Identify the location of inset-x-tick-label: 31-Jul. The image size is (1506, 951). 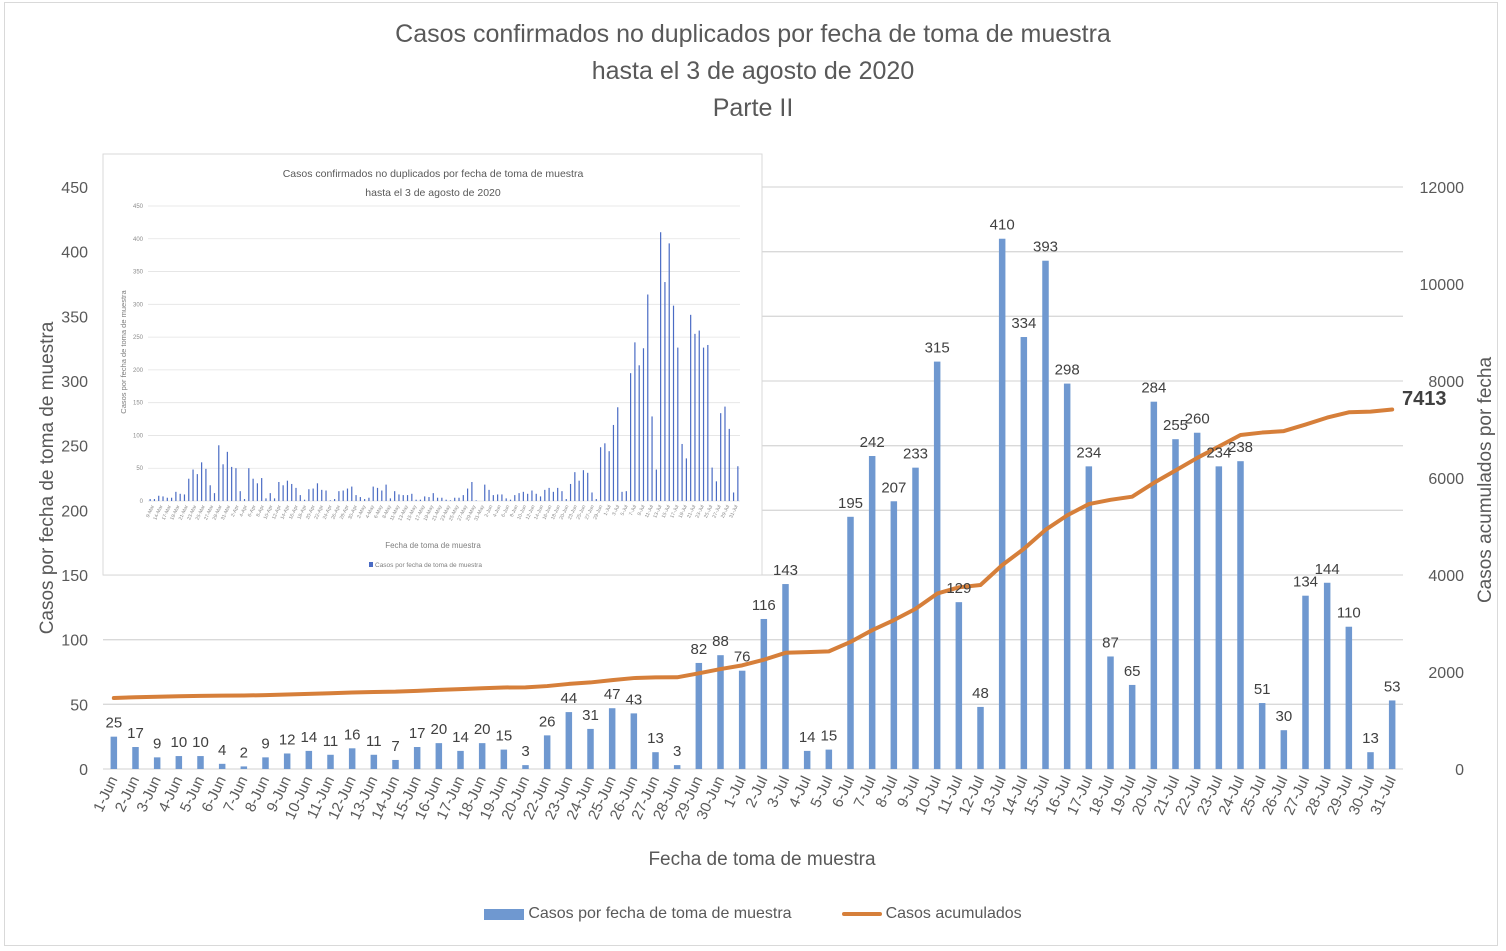
(733, 511).